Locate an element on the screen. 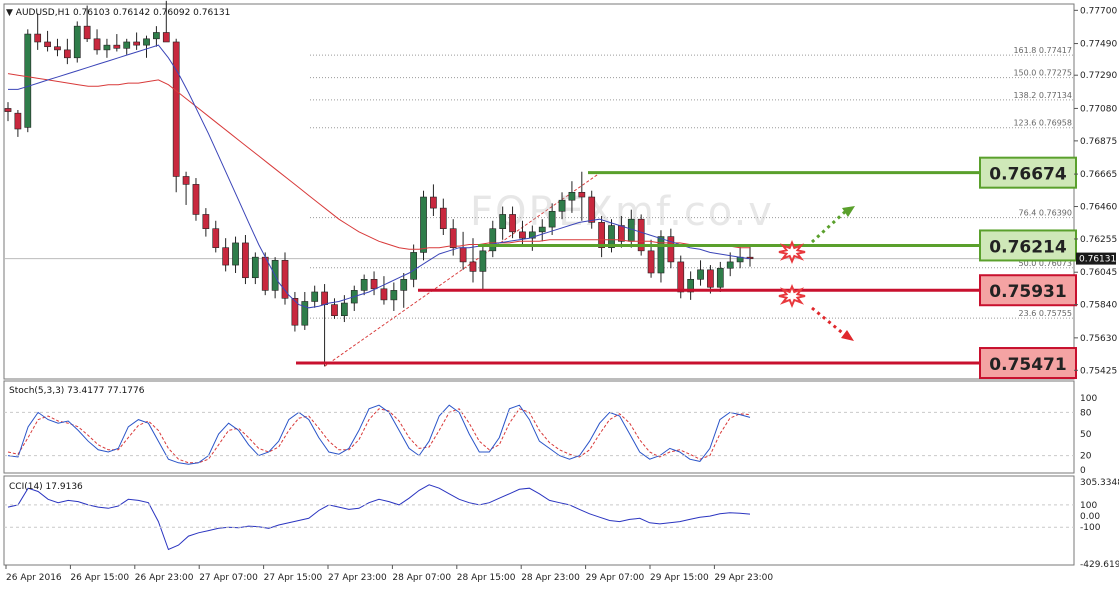  fib-level-price: 0.77417 is located at coordinates (1055, 50).